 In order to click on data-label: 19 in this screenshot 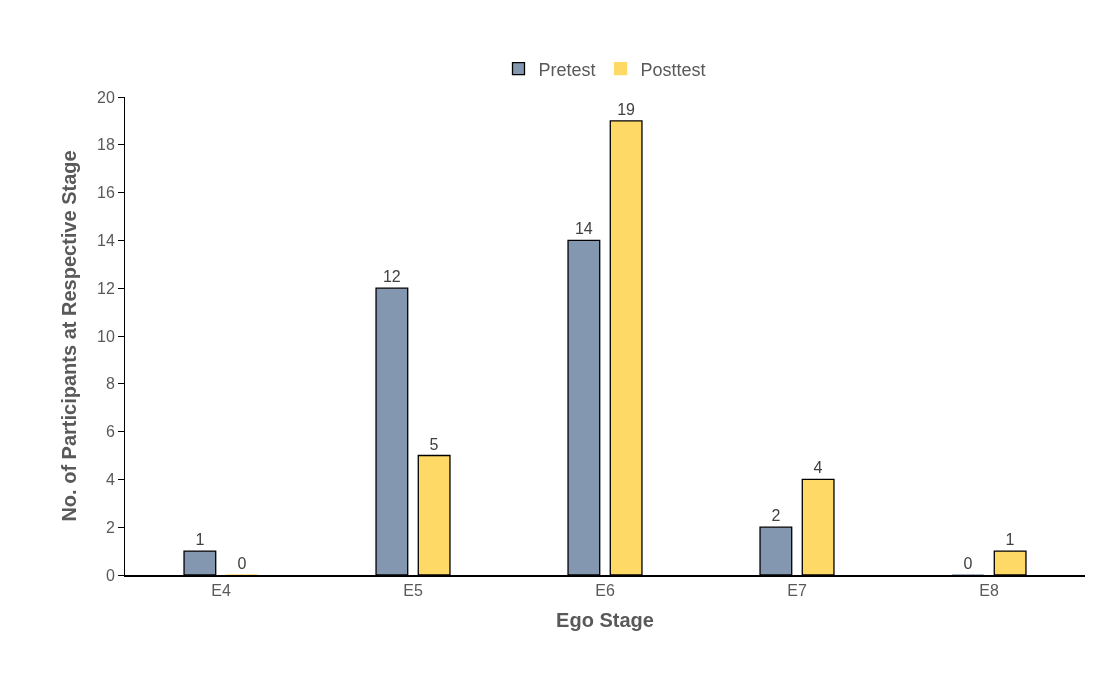, I will do `click(626, 109)`.